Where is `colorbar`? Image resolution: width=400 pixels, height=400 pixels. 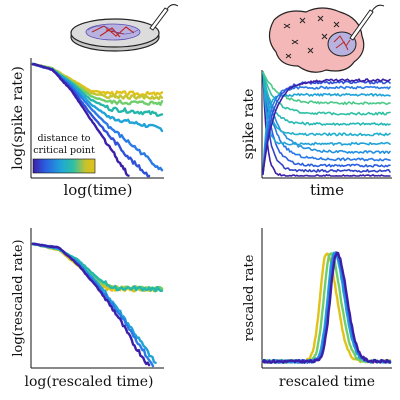 colorbar is located at coordinates (64, 166).